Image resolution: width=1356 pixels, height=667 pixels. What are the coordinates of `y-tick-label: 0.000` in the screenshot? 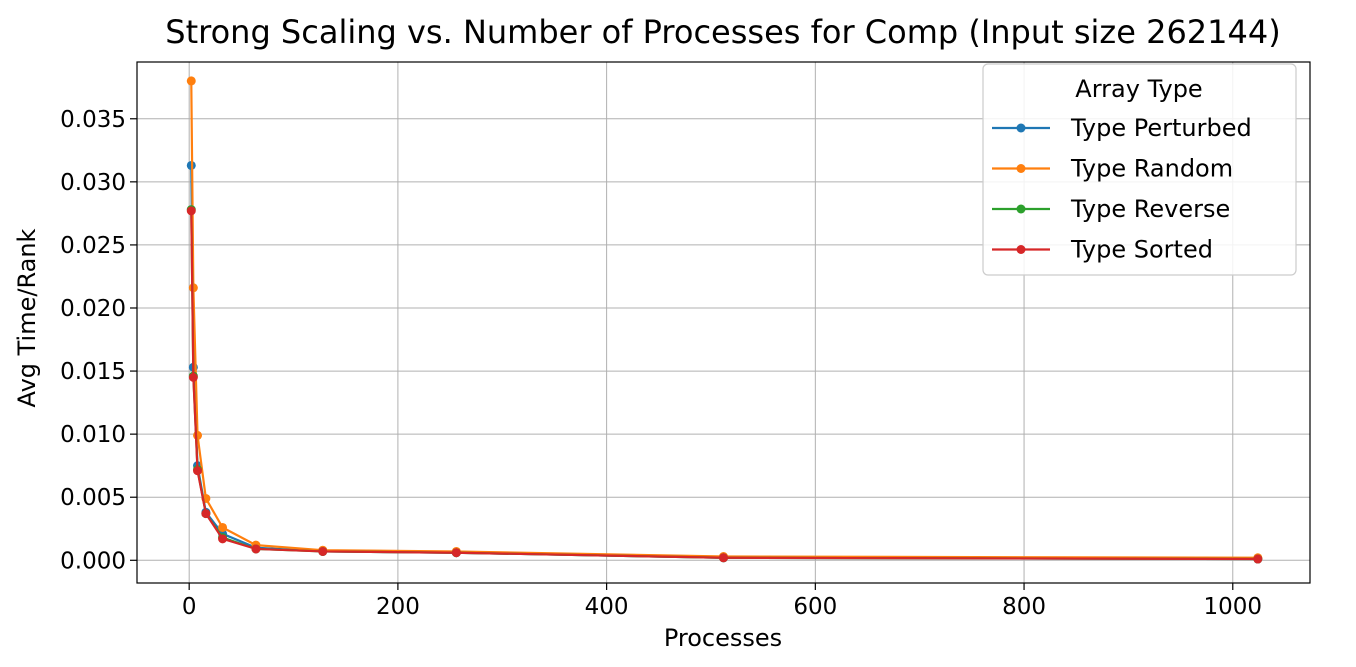 It's located at (93, 561).